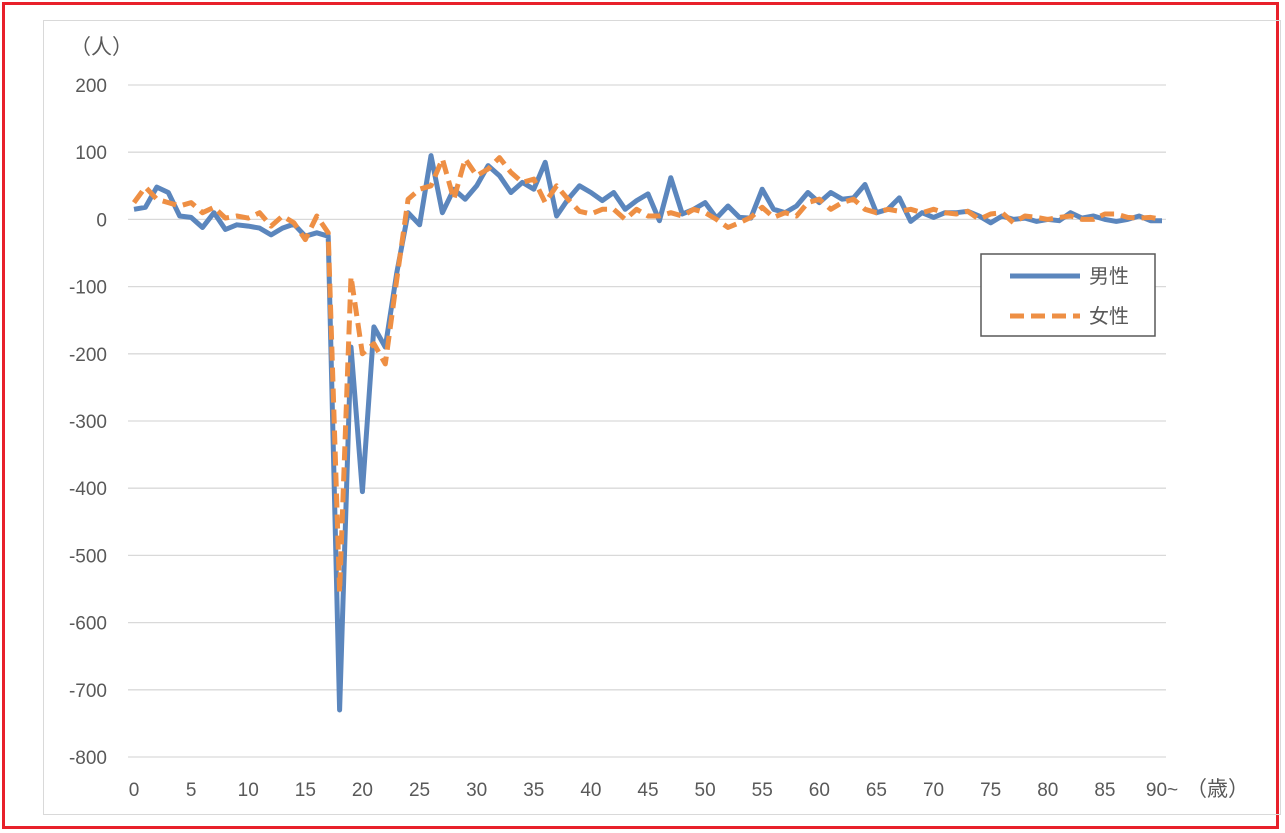 The image size is (1285, 833). What do you see at coordinates (88, 288) in the screenshot?
I see `y-tick-label: -100` at bounding box center [88, 288].